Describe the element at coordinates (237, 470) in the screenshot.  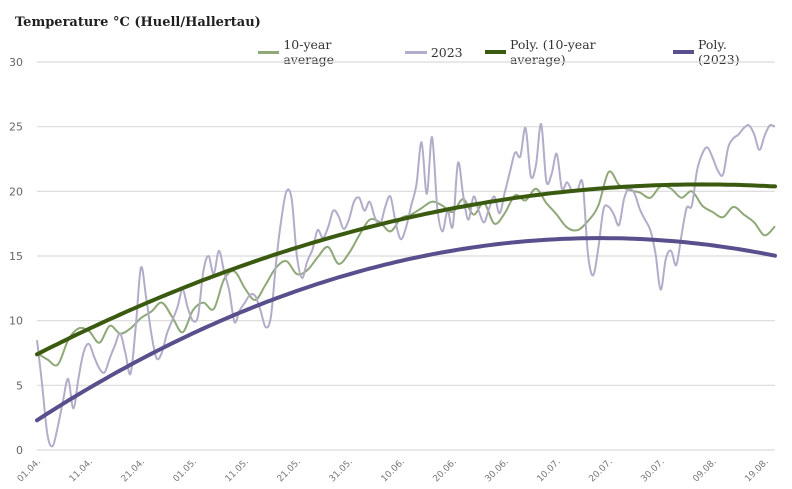
I see `x-tick-label: 11.05.` at that location.